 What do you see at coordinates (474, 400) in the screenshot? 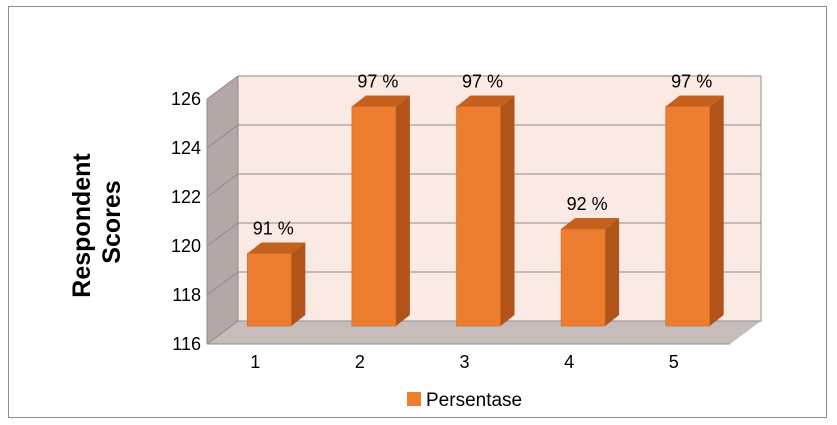
I see `legend-label: Persentase` at bounding box center [474, 400].